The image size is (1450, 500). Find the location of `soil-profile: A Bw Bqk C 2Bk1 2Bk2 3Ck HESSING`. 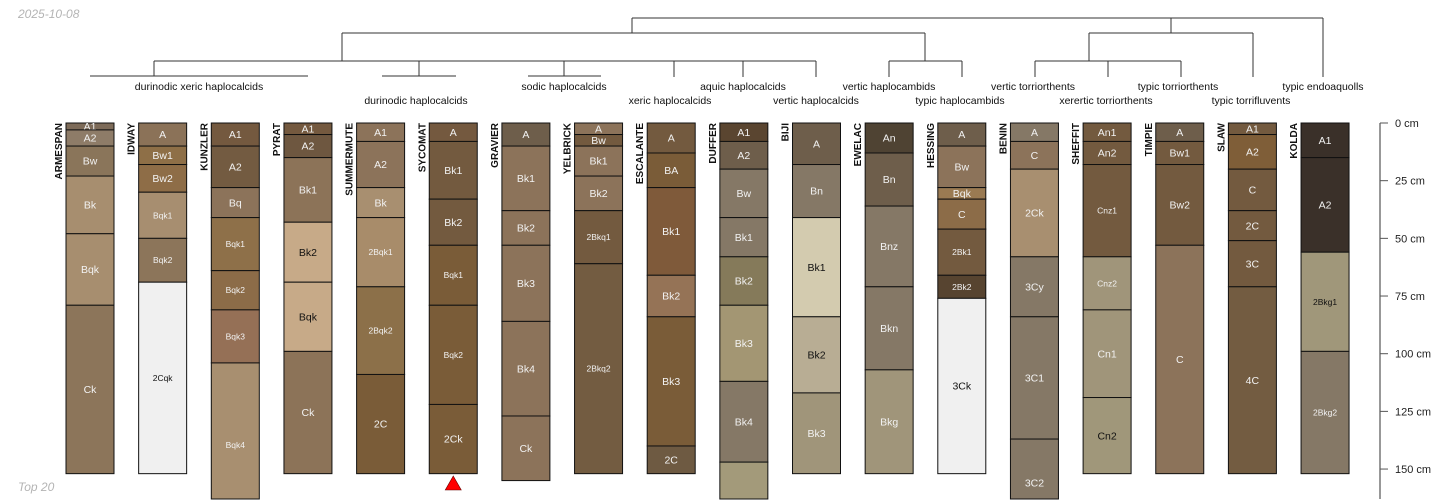

soil-profile: A Bw Bqk C 2Bk1 2Bk2 3Ck HESSING is located at coordinates (956, 298).